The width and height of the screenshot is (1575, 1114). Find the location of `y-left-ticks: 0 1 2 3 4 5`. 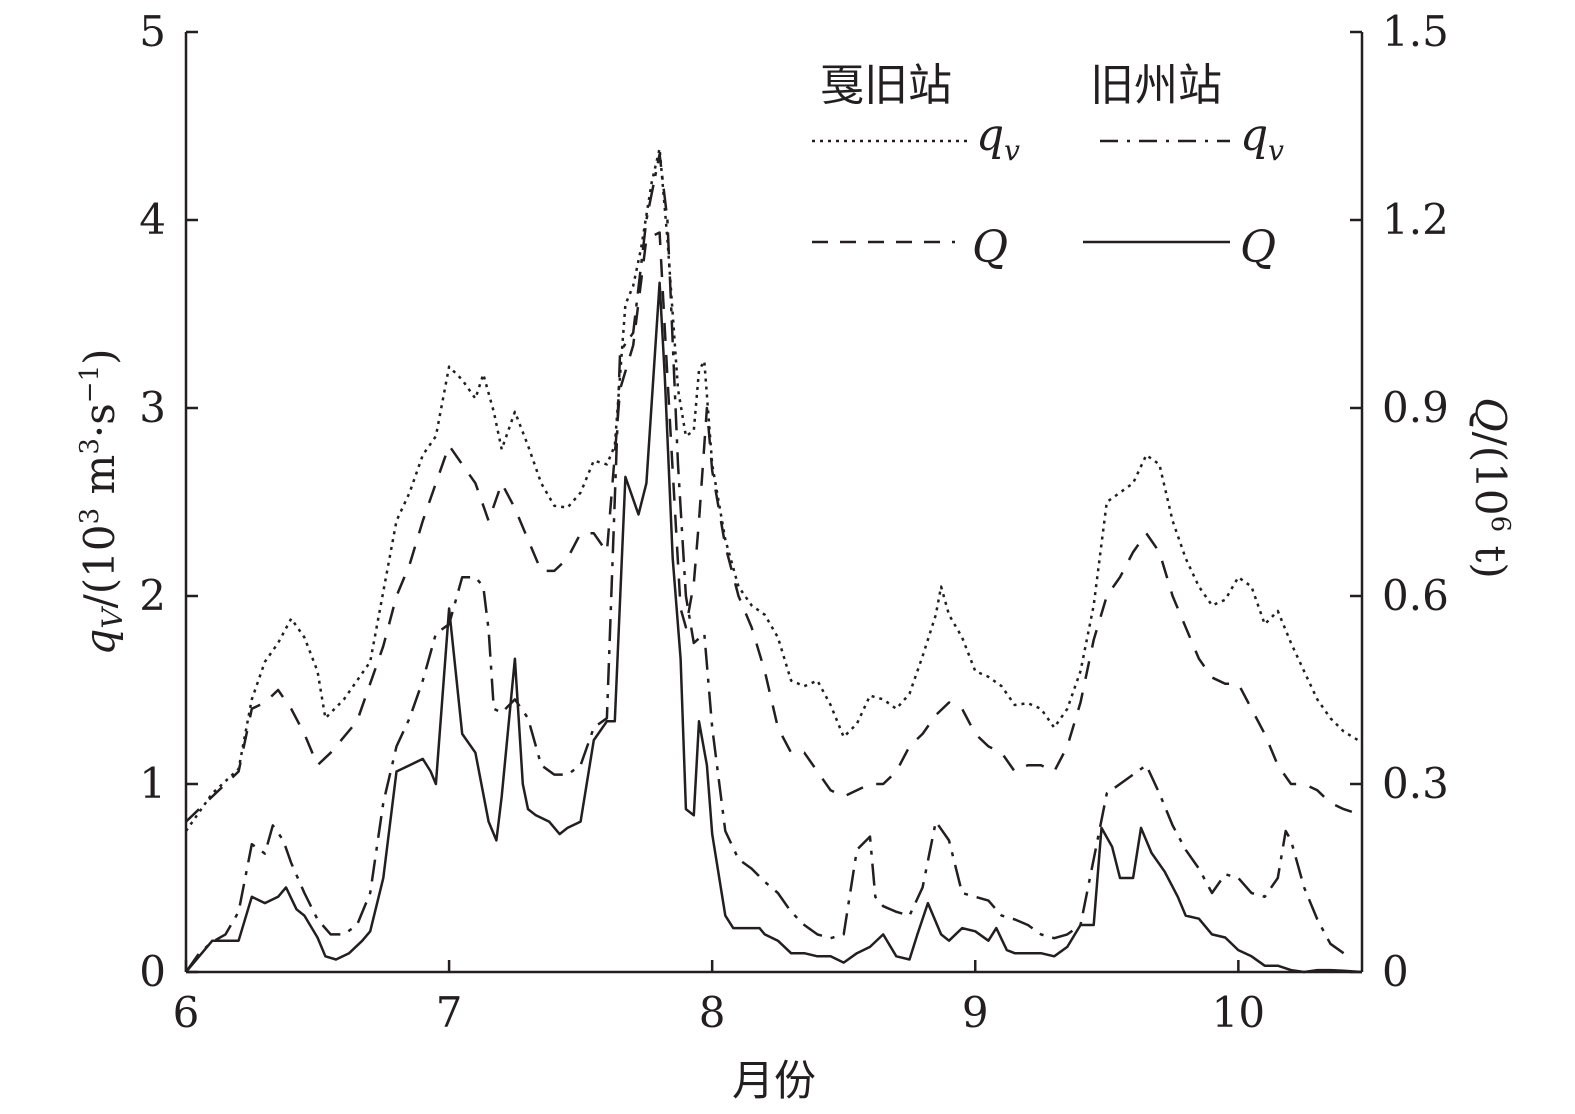

y-left-ticks: 0 1 2 3 4 5 is located at coordinates (168, 501).